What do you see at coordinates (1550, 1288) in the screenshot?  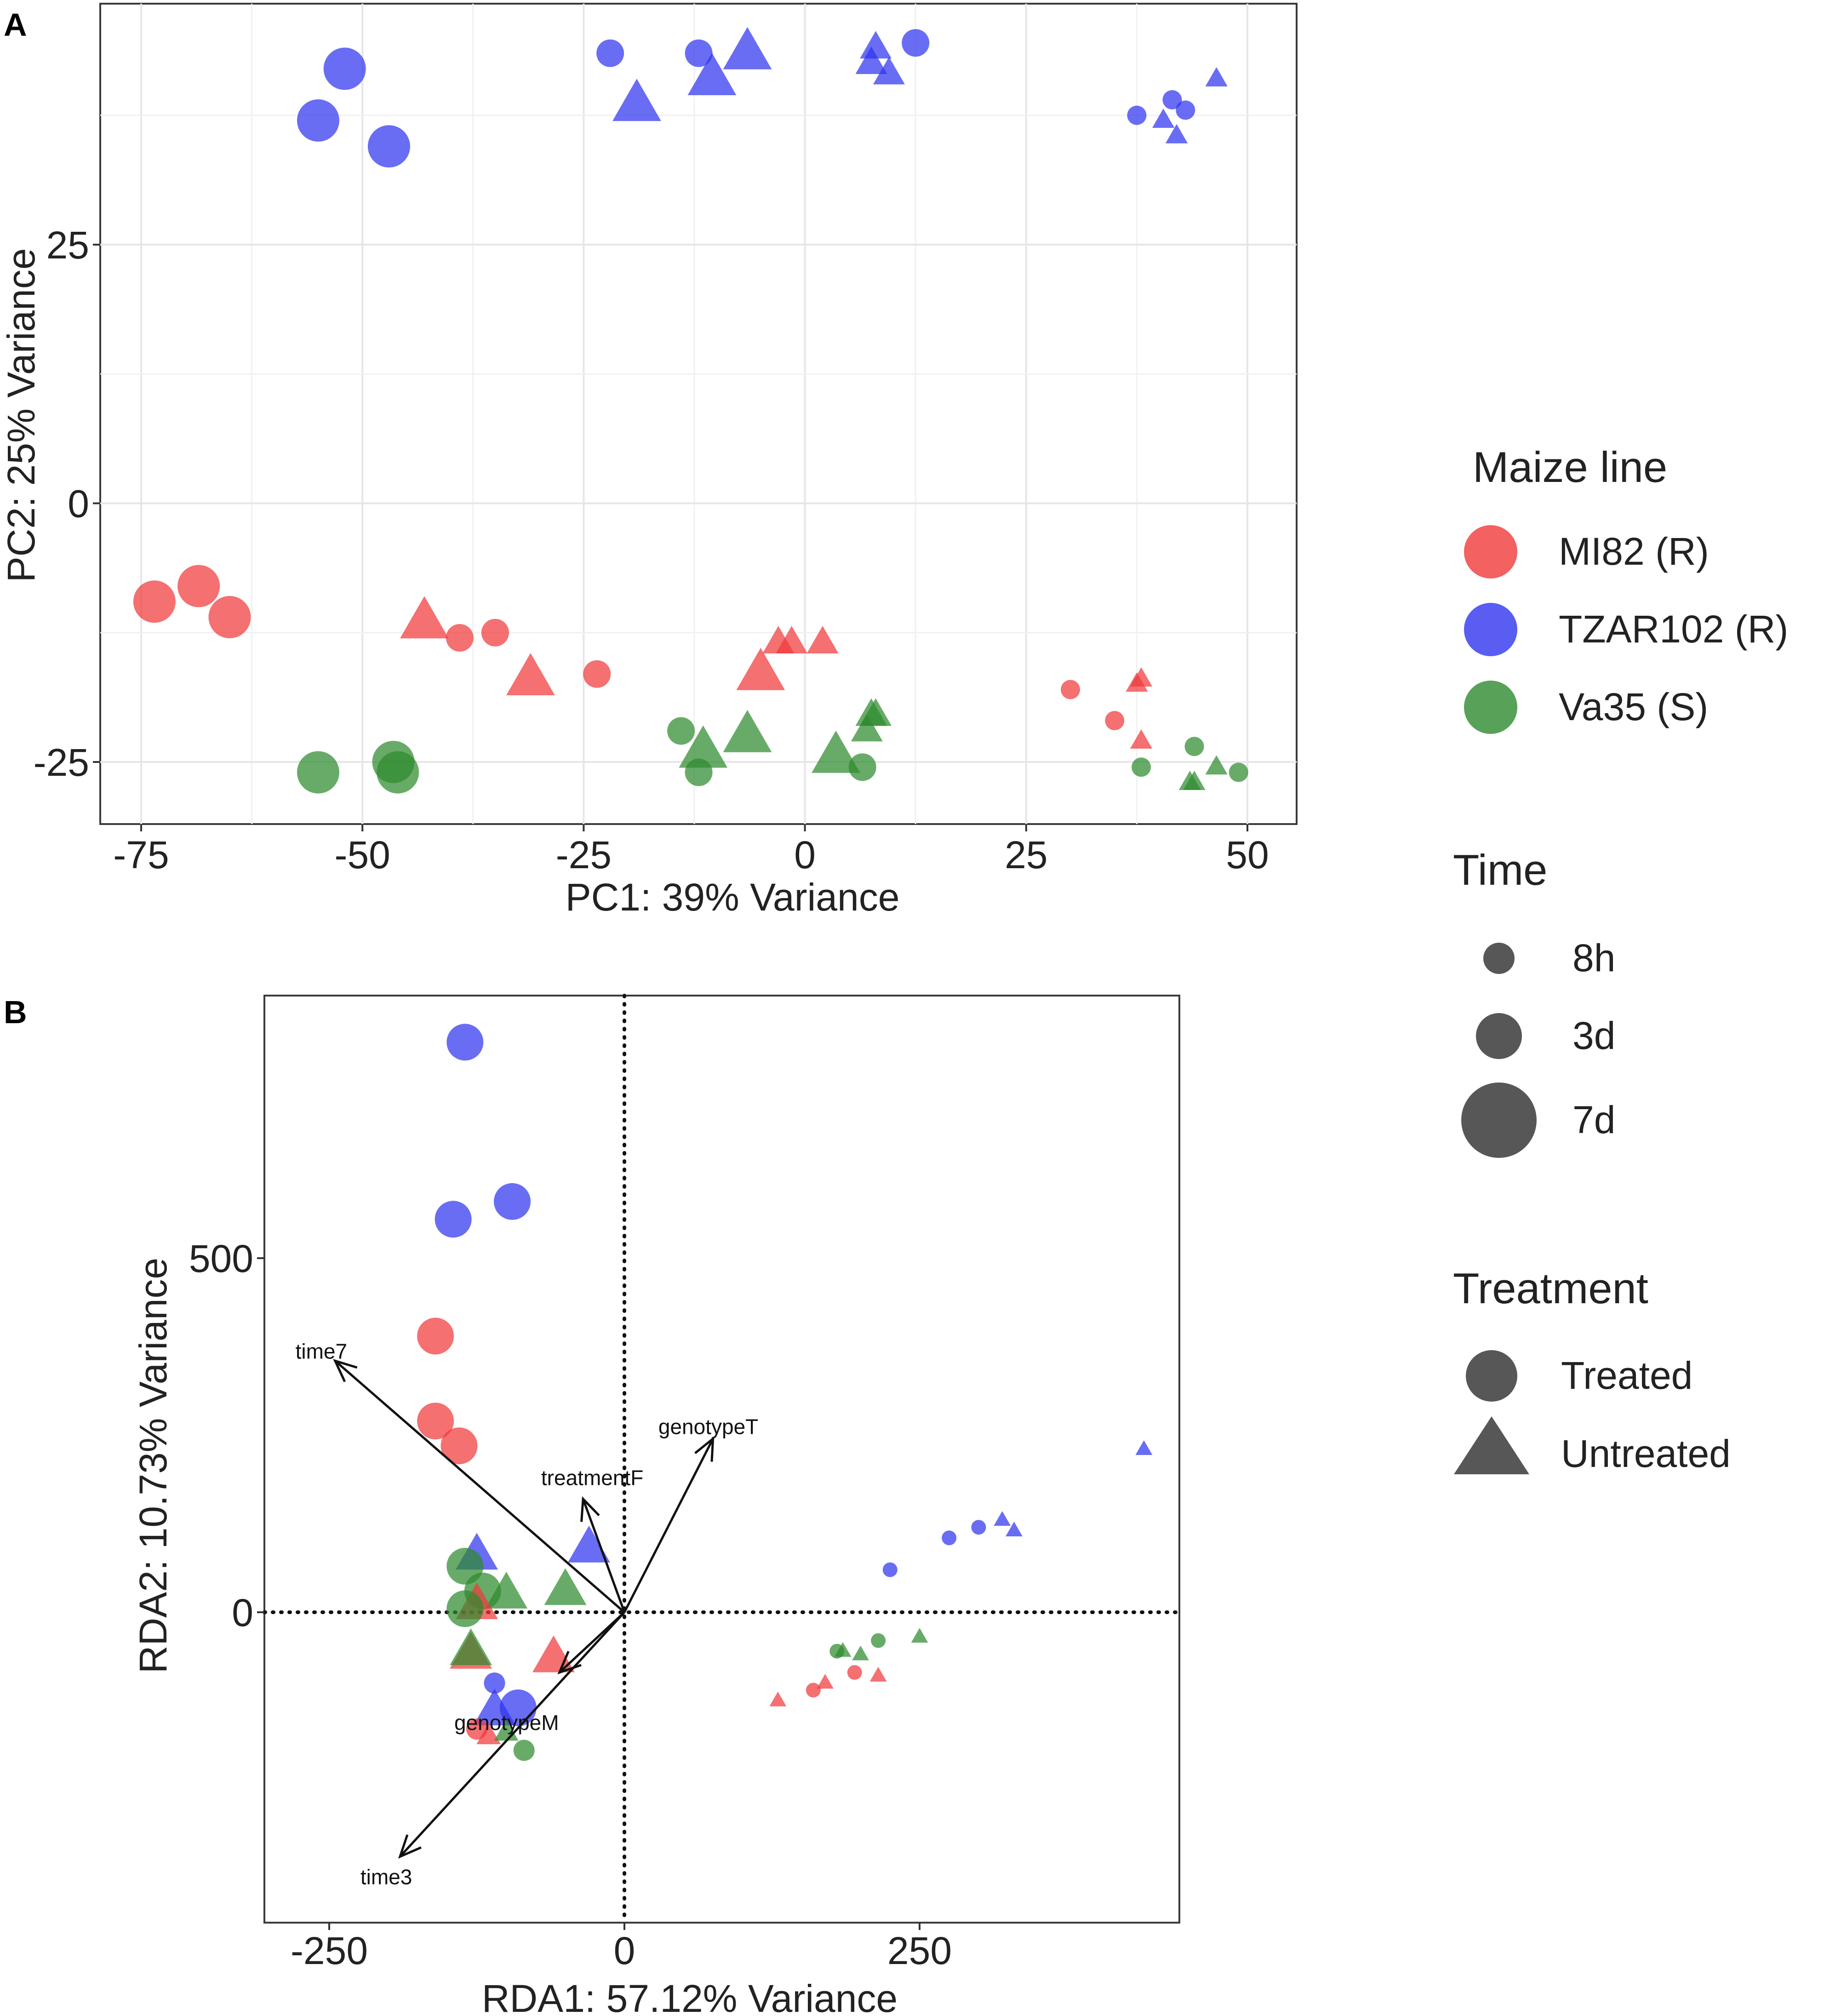 I see `legend-treatment-title: Treatment` at bounding box center [1550, 1288].